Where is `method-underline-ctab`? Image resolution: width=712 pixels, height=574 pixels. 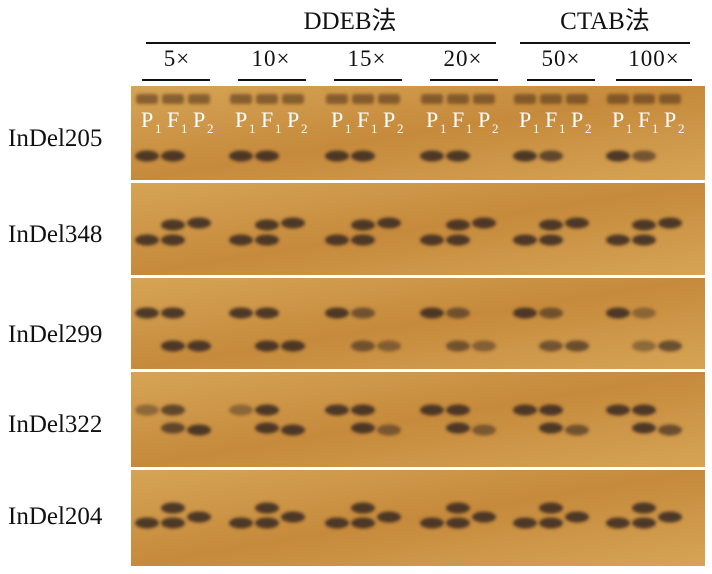 method-underline-ctab is located at coordinates (605, 43).